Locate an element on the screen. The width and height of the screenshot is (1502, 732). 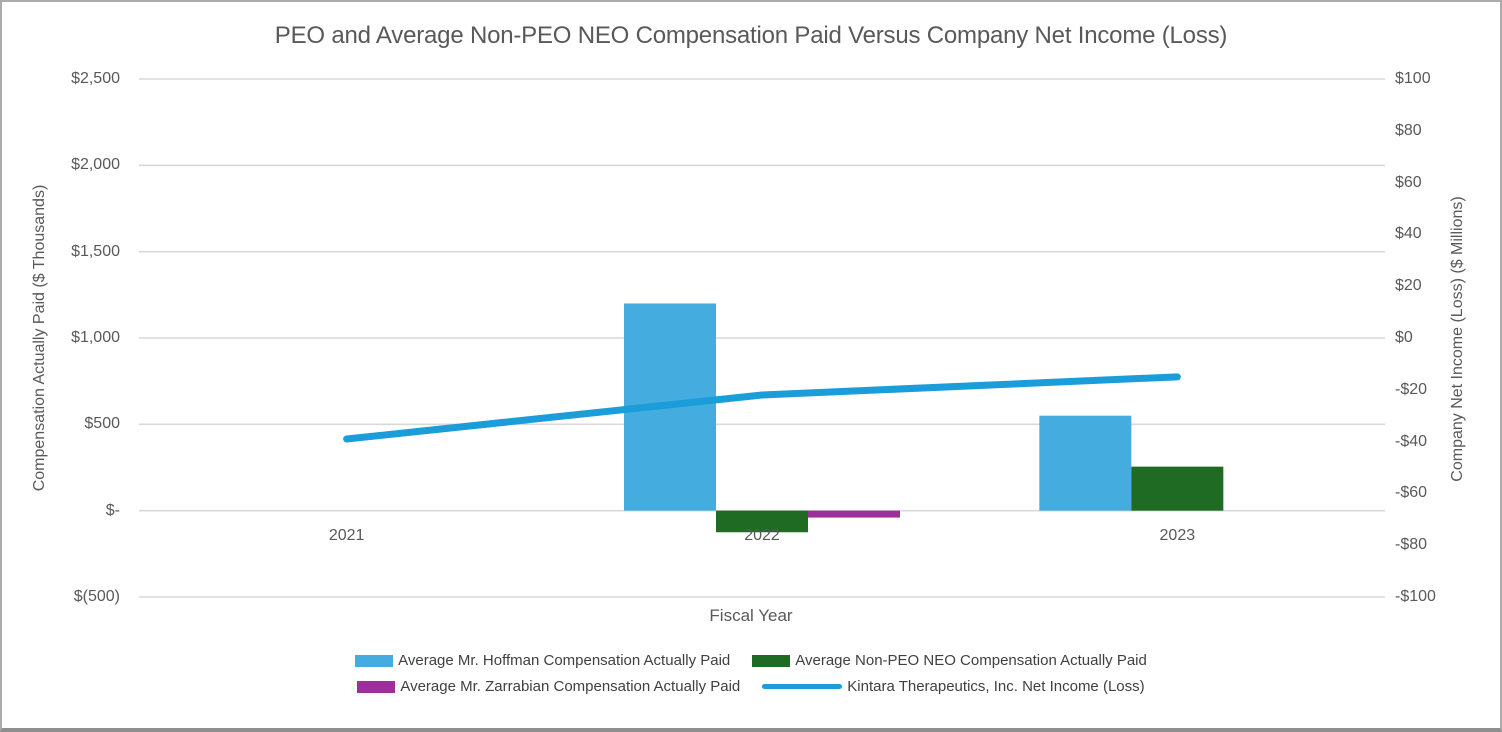
category-label-2022: 2022 is located at coordinates (762, 535).